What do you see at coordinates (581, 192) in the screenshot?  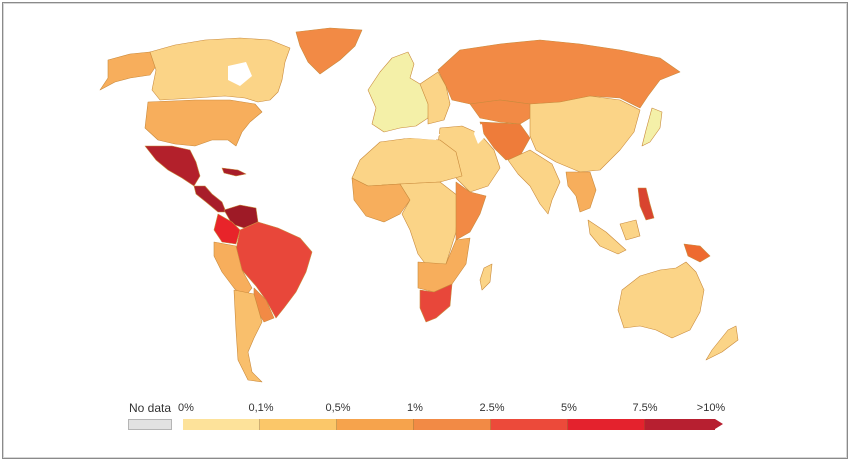 I see `region-southeast-asia` at bounding box center [581, 192].